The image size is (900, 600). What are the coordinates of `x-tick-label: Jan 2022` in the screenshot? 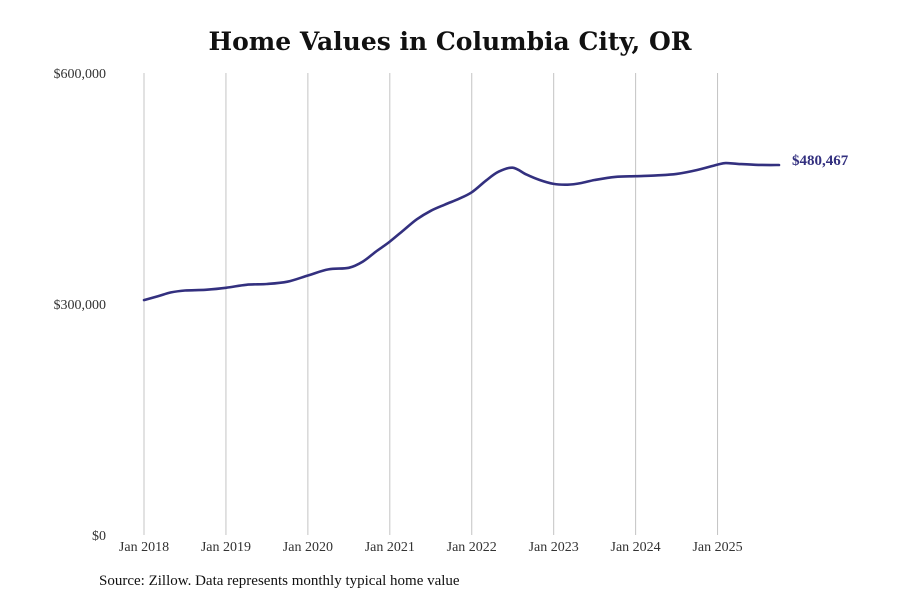 It's located at (472, 547).